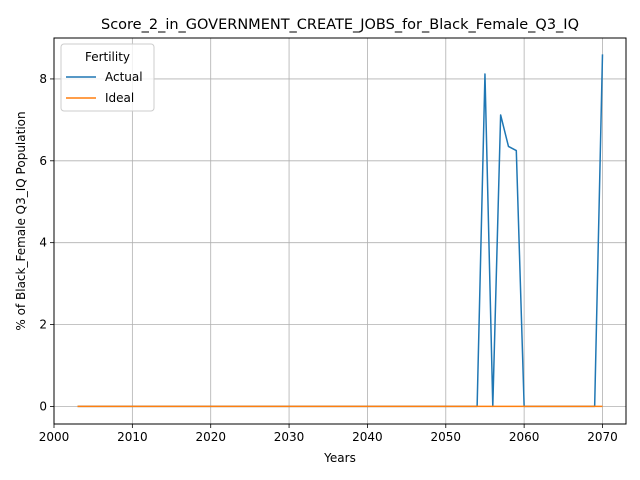  I want to click on y-axis-ticks: 0 2 4 6 8, so click(46, 242).